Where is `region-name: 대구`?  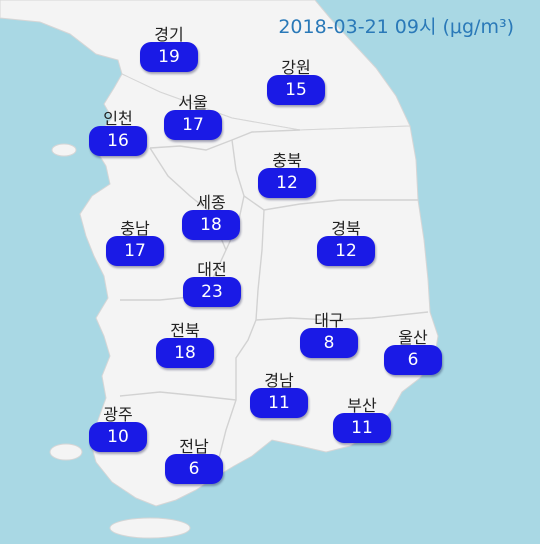 region-name: 대구 is located at coordinates (329, 320).